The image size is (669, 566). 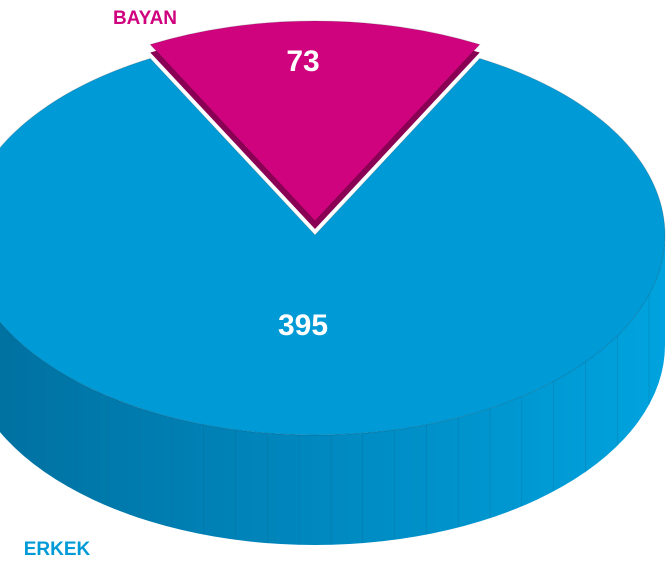 What do you see at coordinates (57, 549) in the screenshot?
I see `category-label: ERKEK` at bounding box center [57, 549].